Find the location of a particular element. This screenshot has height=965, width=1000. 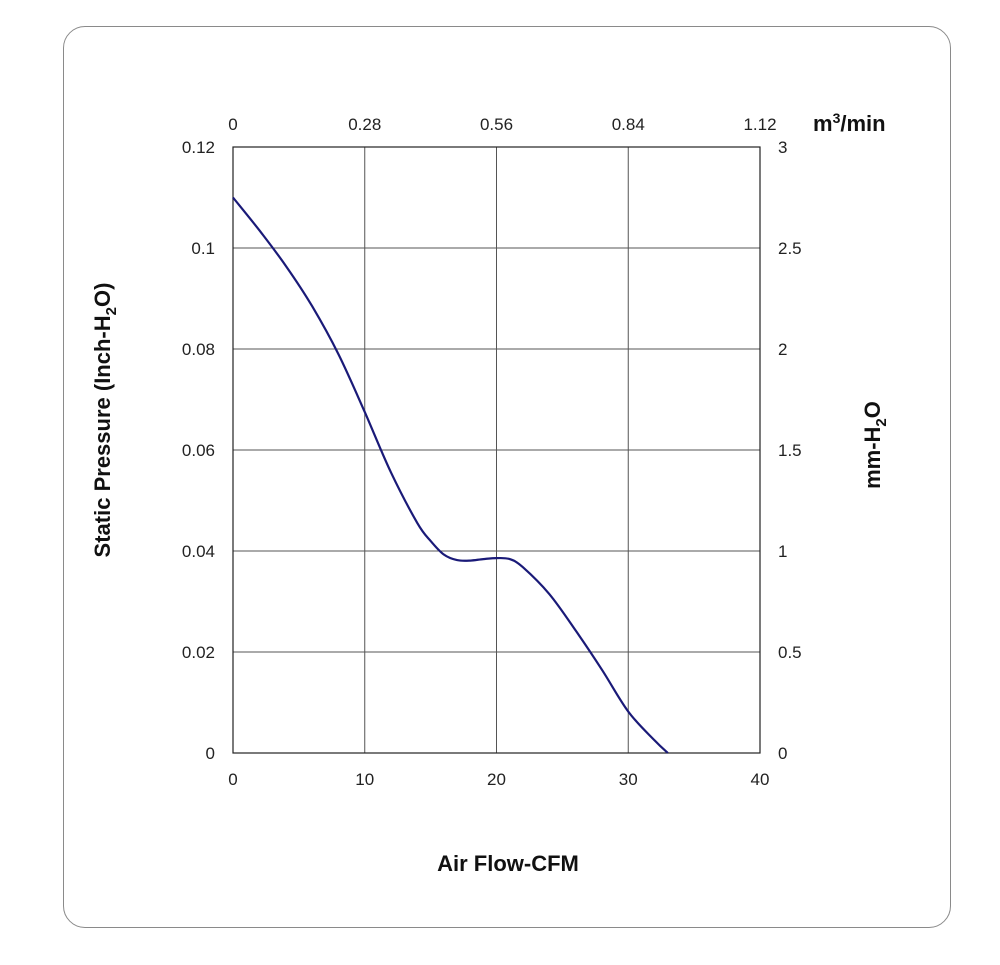

y-right-tick-label: 3 is located at coordinates (782, 147).